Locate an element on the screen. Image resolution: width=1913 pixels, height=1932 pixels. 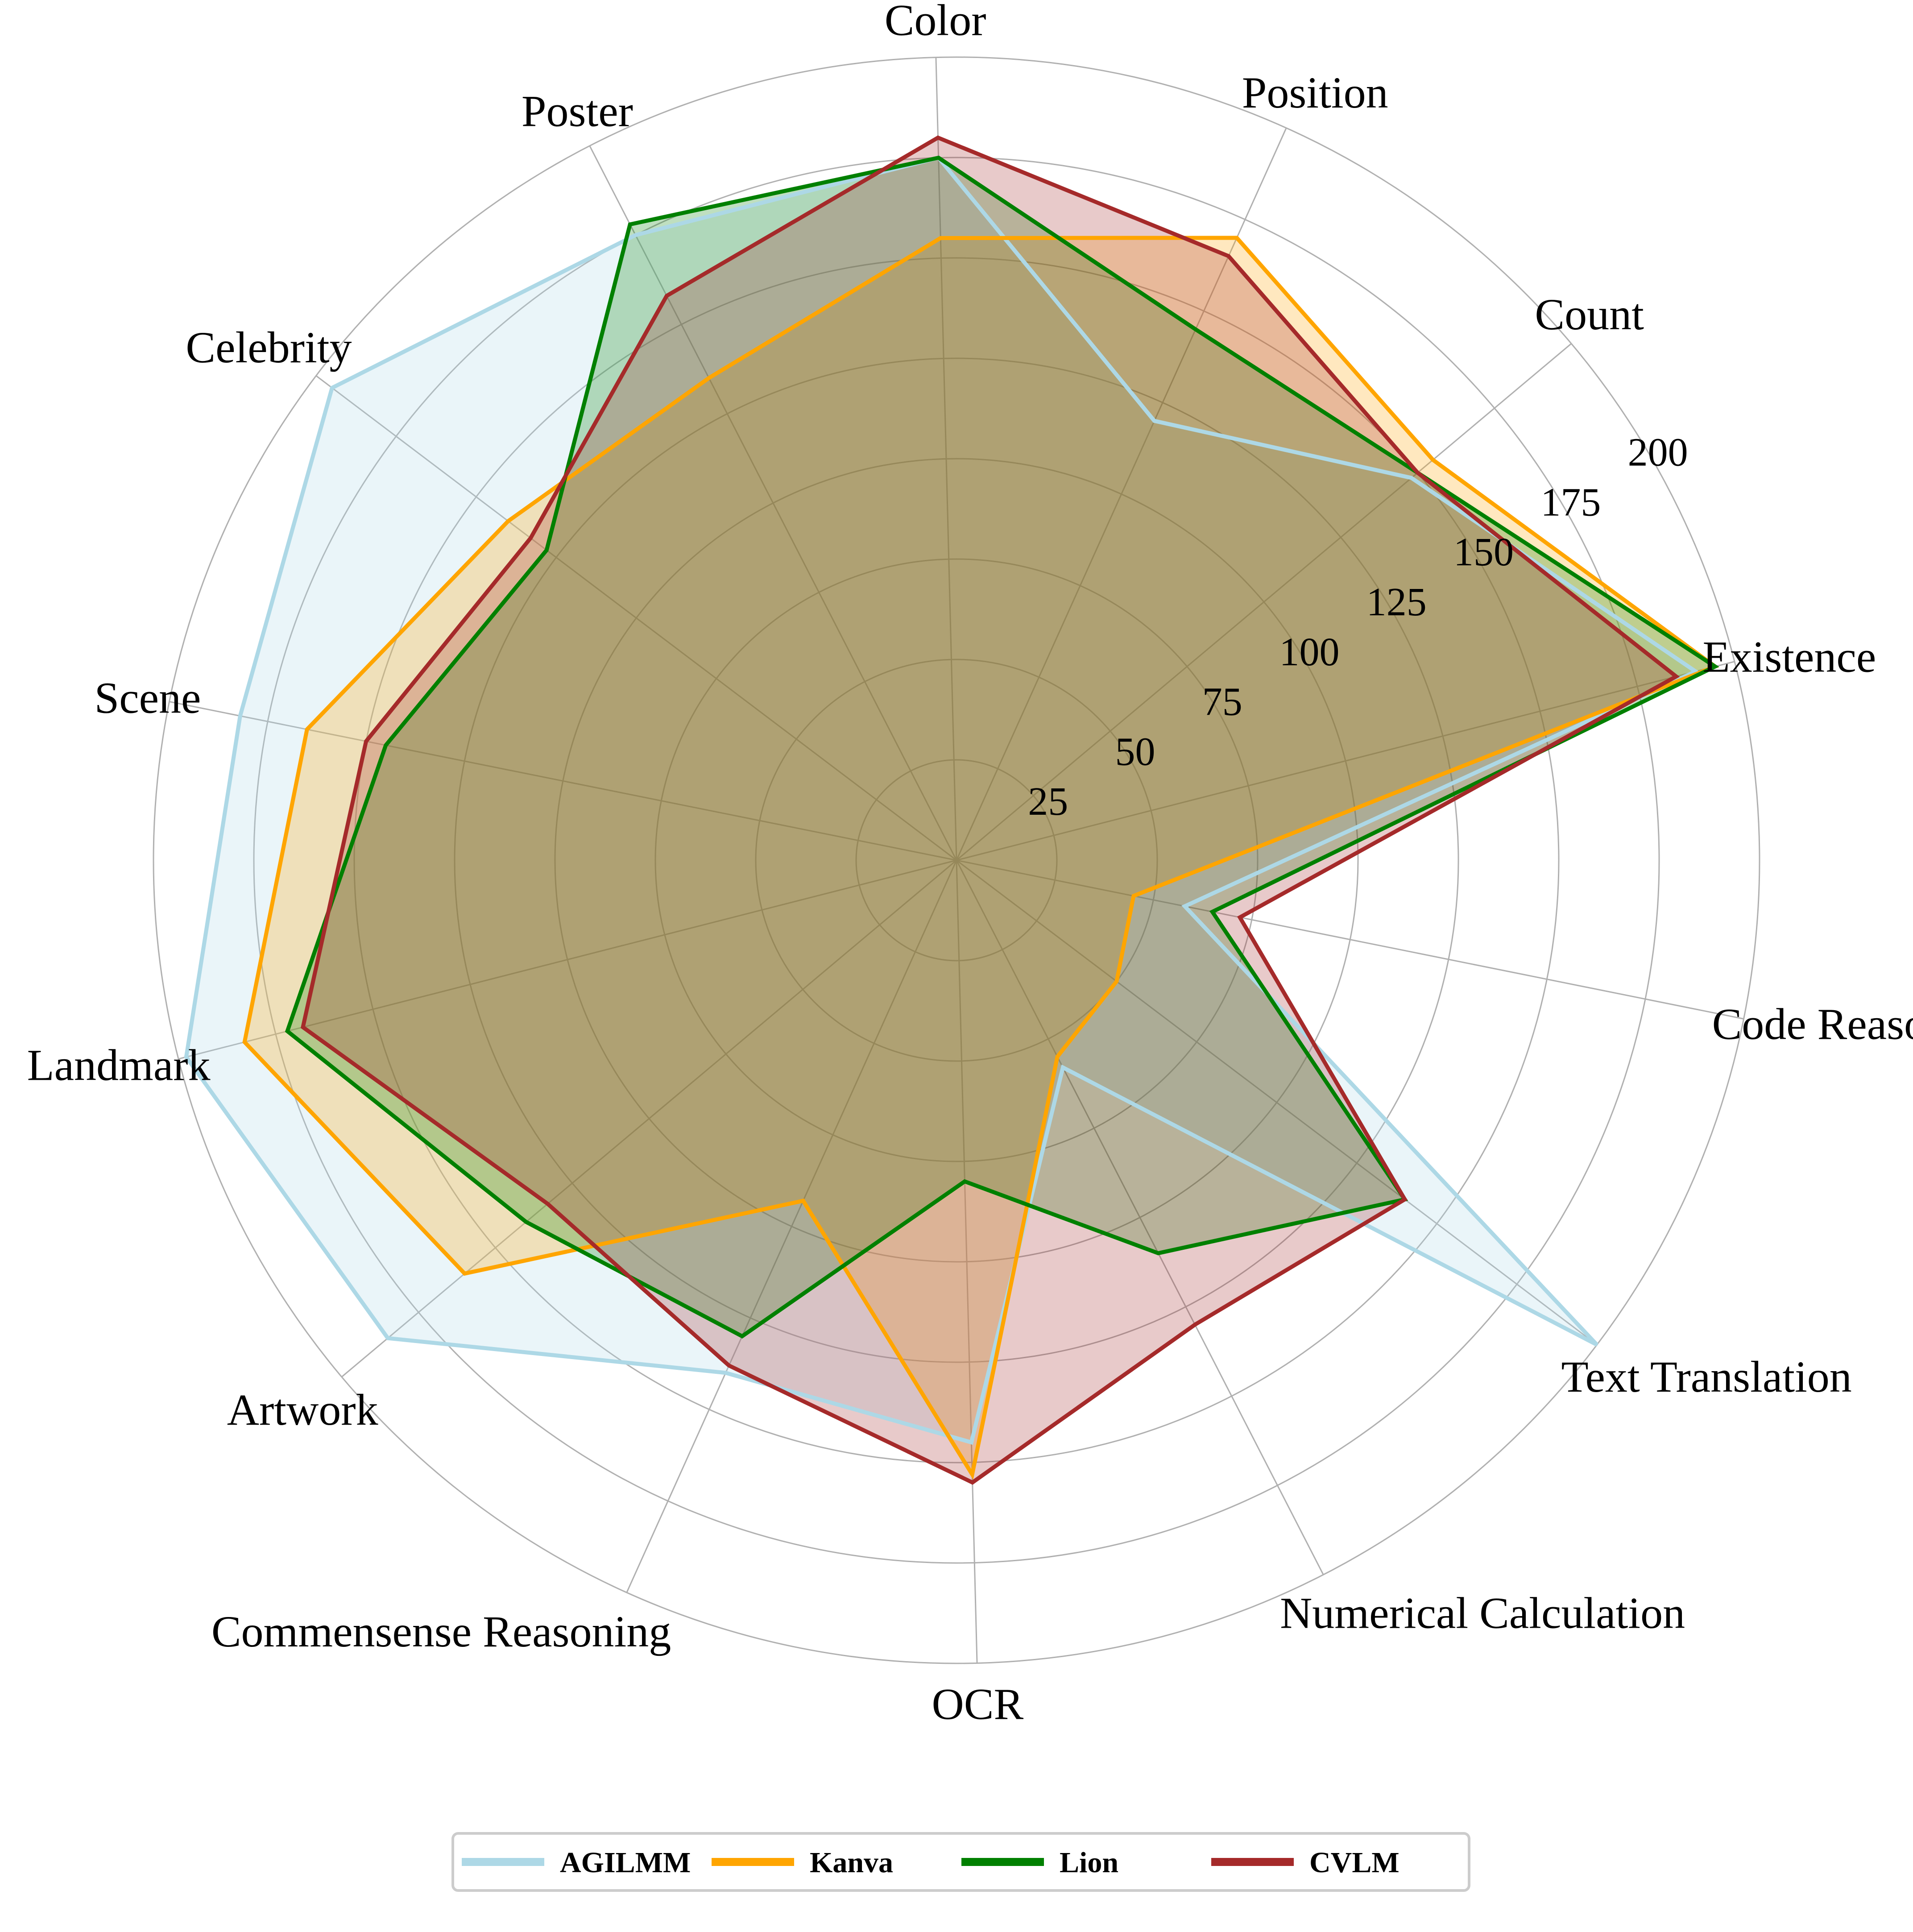
legend-label-lion: Lion is located at coordinates (1089, 1862).